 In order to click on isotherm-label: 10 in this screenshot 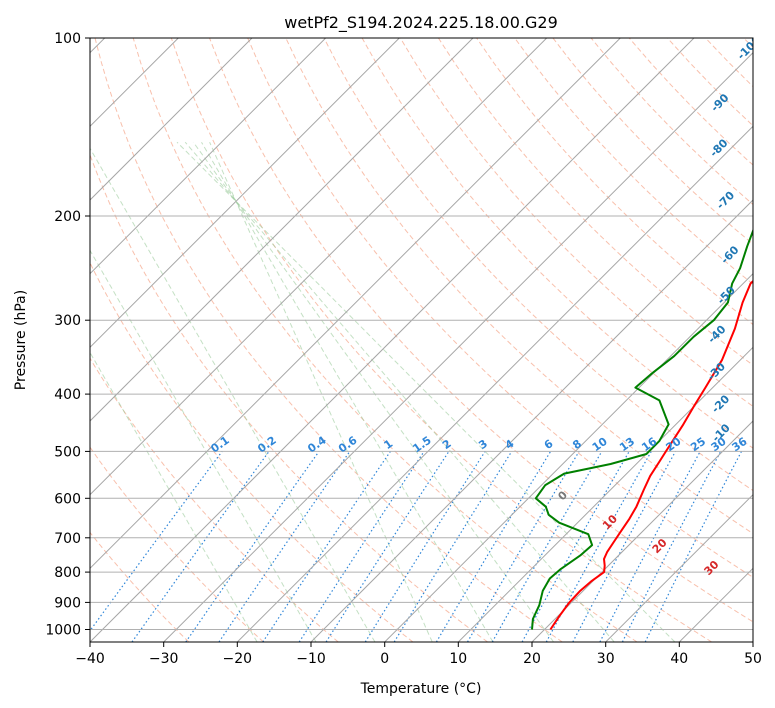, I will do `click(610, 522)`.